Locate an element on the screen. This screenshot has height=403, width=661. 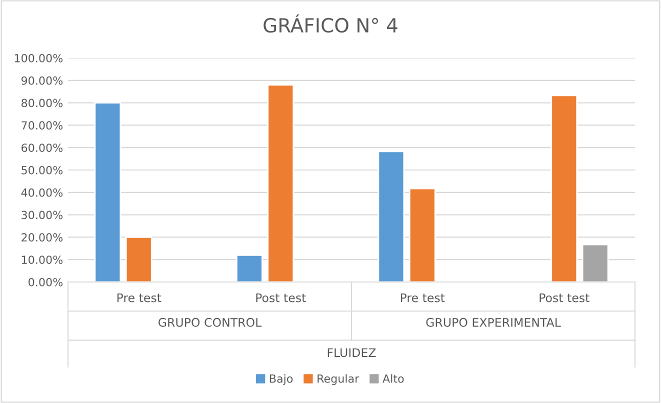
chart-title: GRÁFICO N° 4 is located at coordinates (331, 23).